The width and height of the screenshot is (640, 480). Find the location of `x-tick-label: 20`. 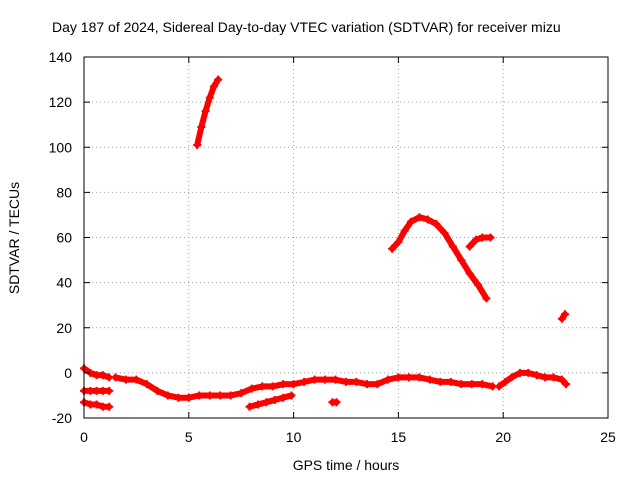

x-tick-label: 20 is located at coordinates (503, 437).